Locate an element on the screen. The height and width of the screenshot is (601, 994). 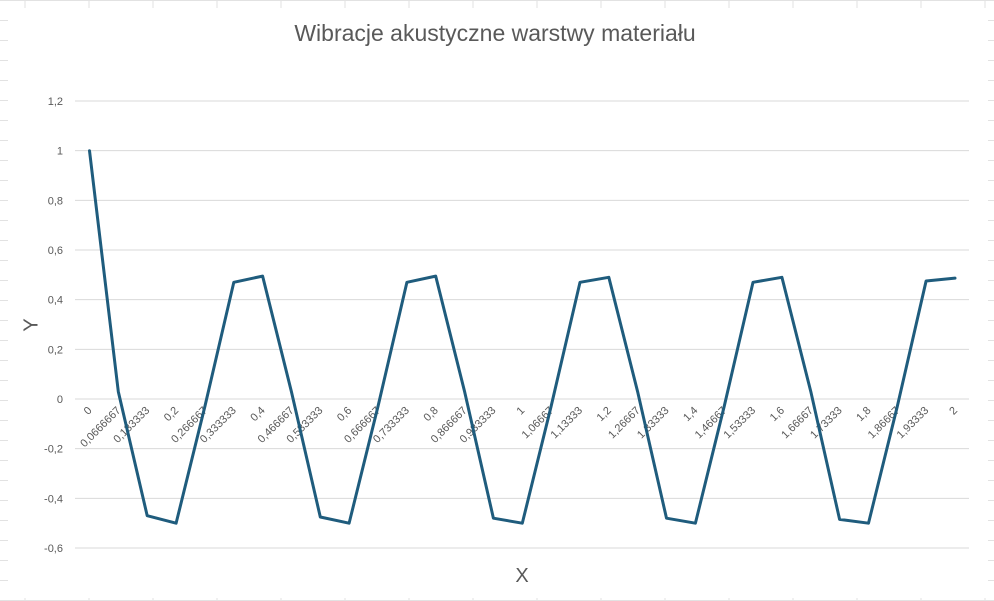
y-axis-title: Y is located at coordinates (31, 324).